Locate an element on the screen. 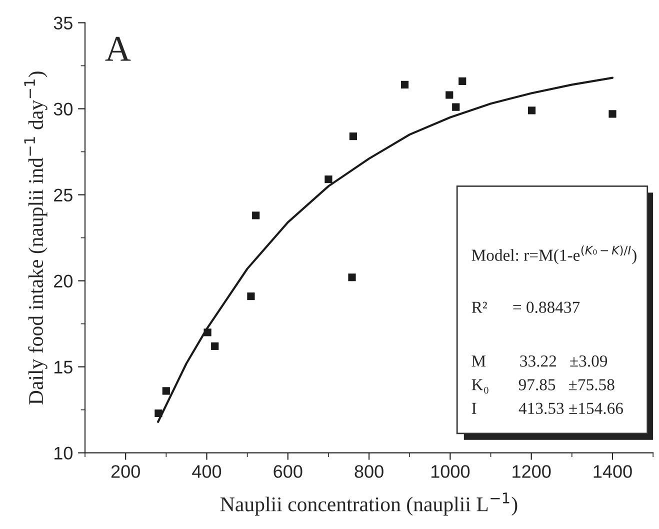 This screenshot has width=659, height=529. y-tick-label: 35 is located at coordinates (63, 23).